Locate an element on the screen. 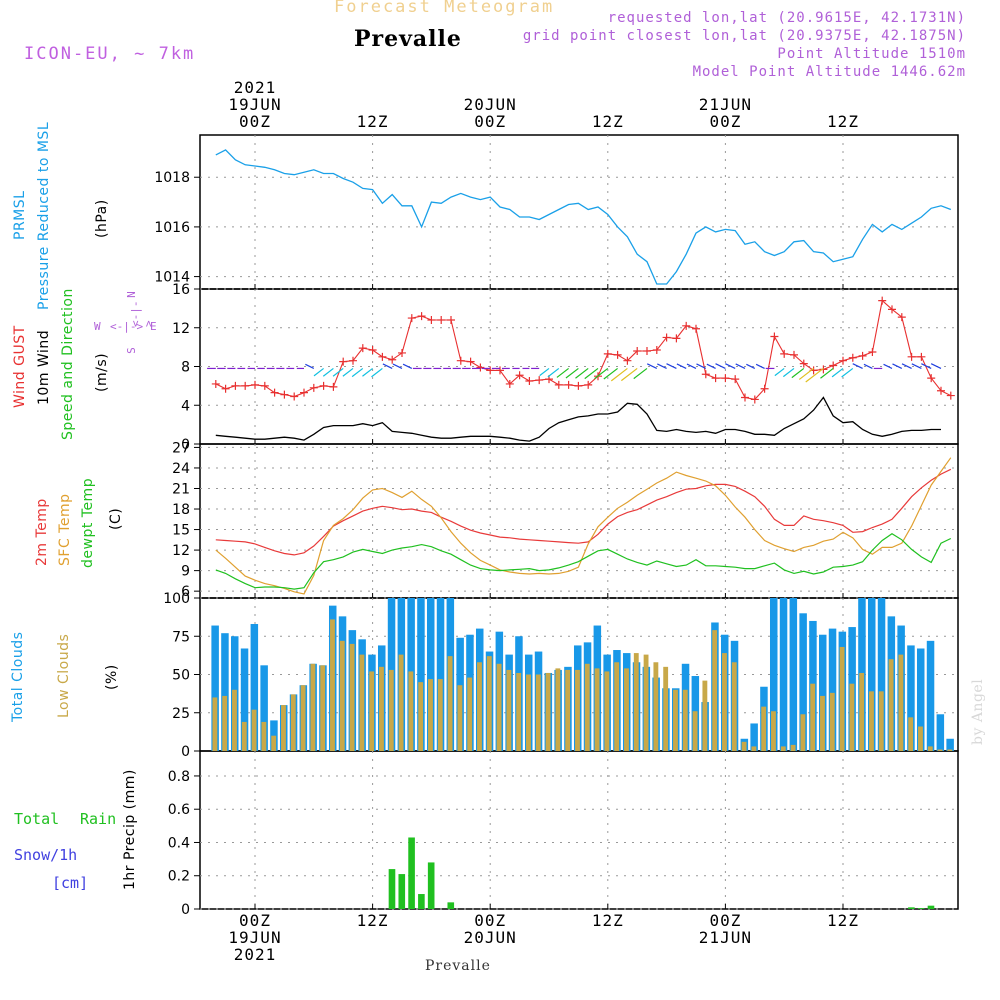 The width and height of the screenshot is (1000, 1000). temp-sfc-line is located at coordinates (583, 526).